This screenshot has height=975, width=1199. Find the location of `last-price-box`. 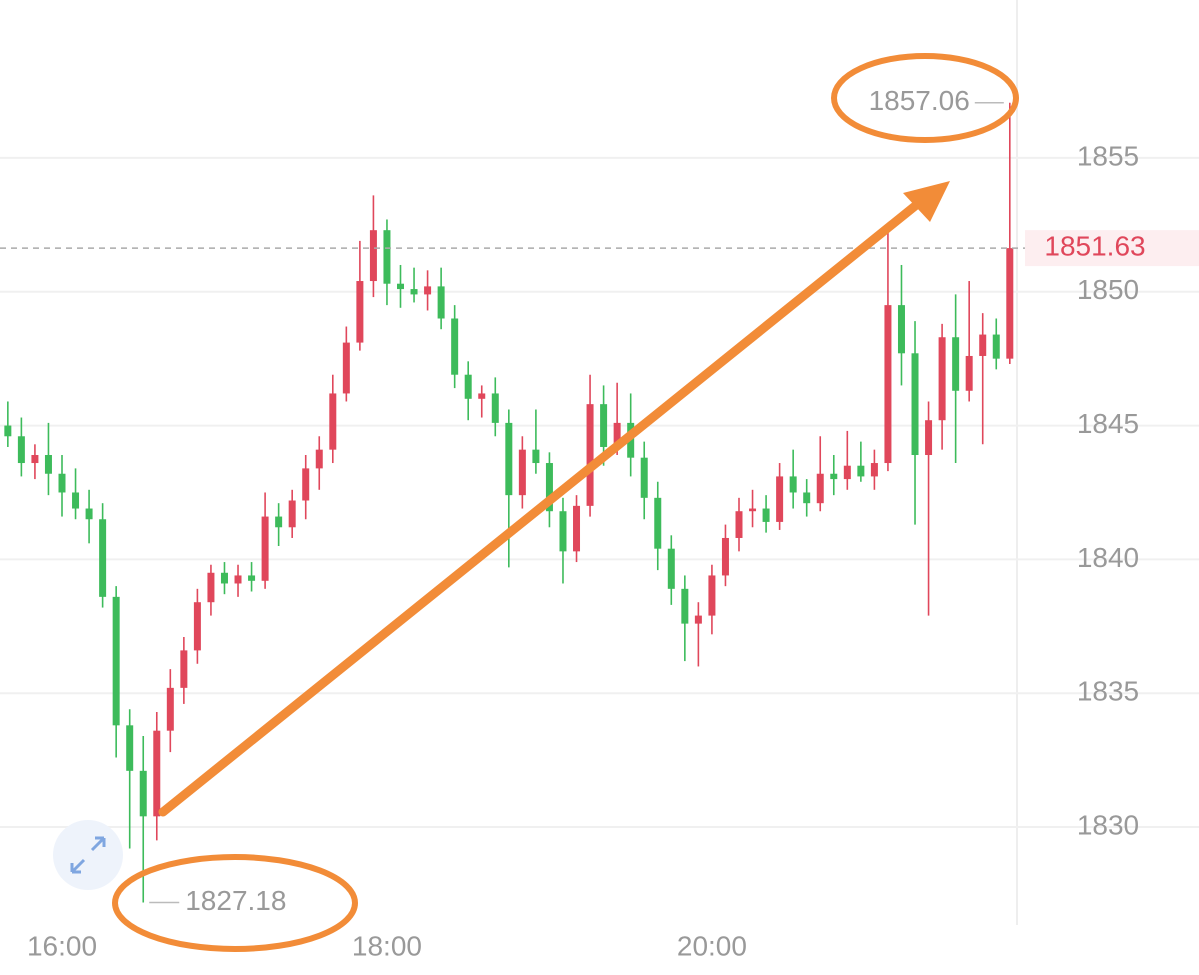

last-price-box is located at coordinates (1112, 248).